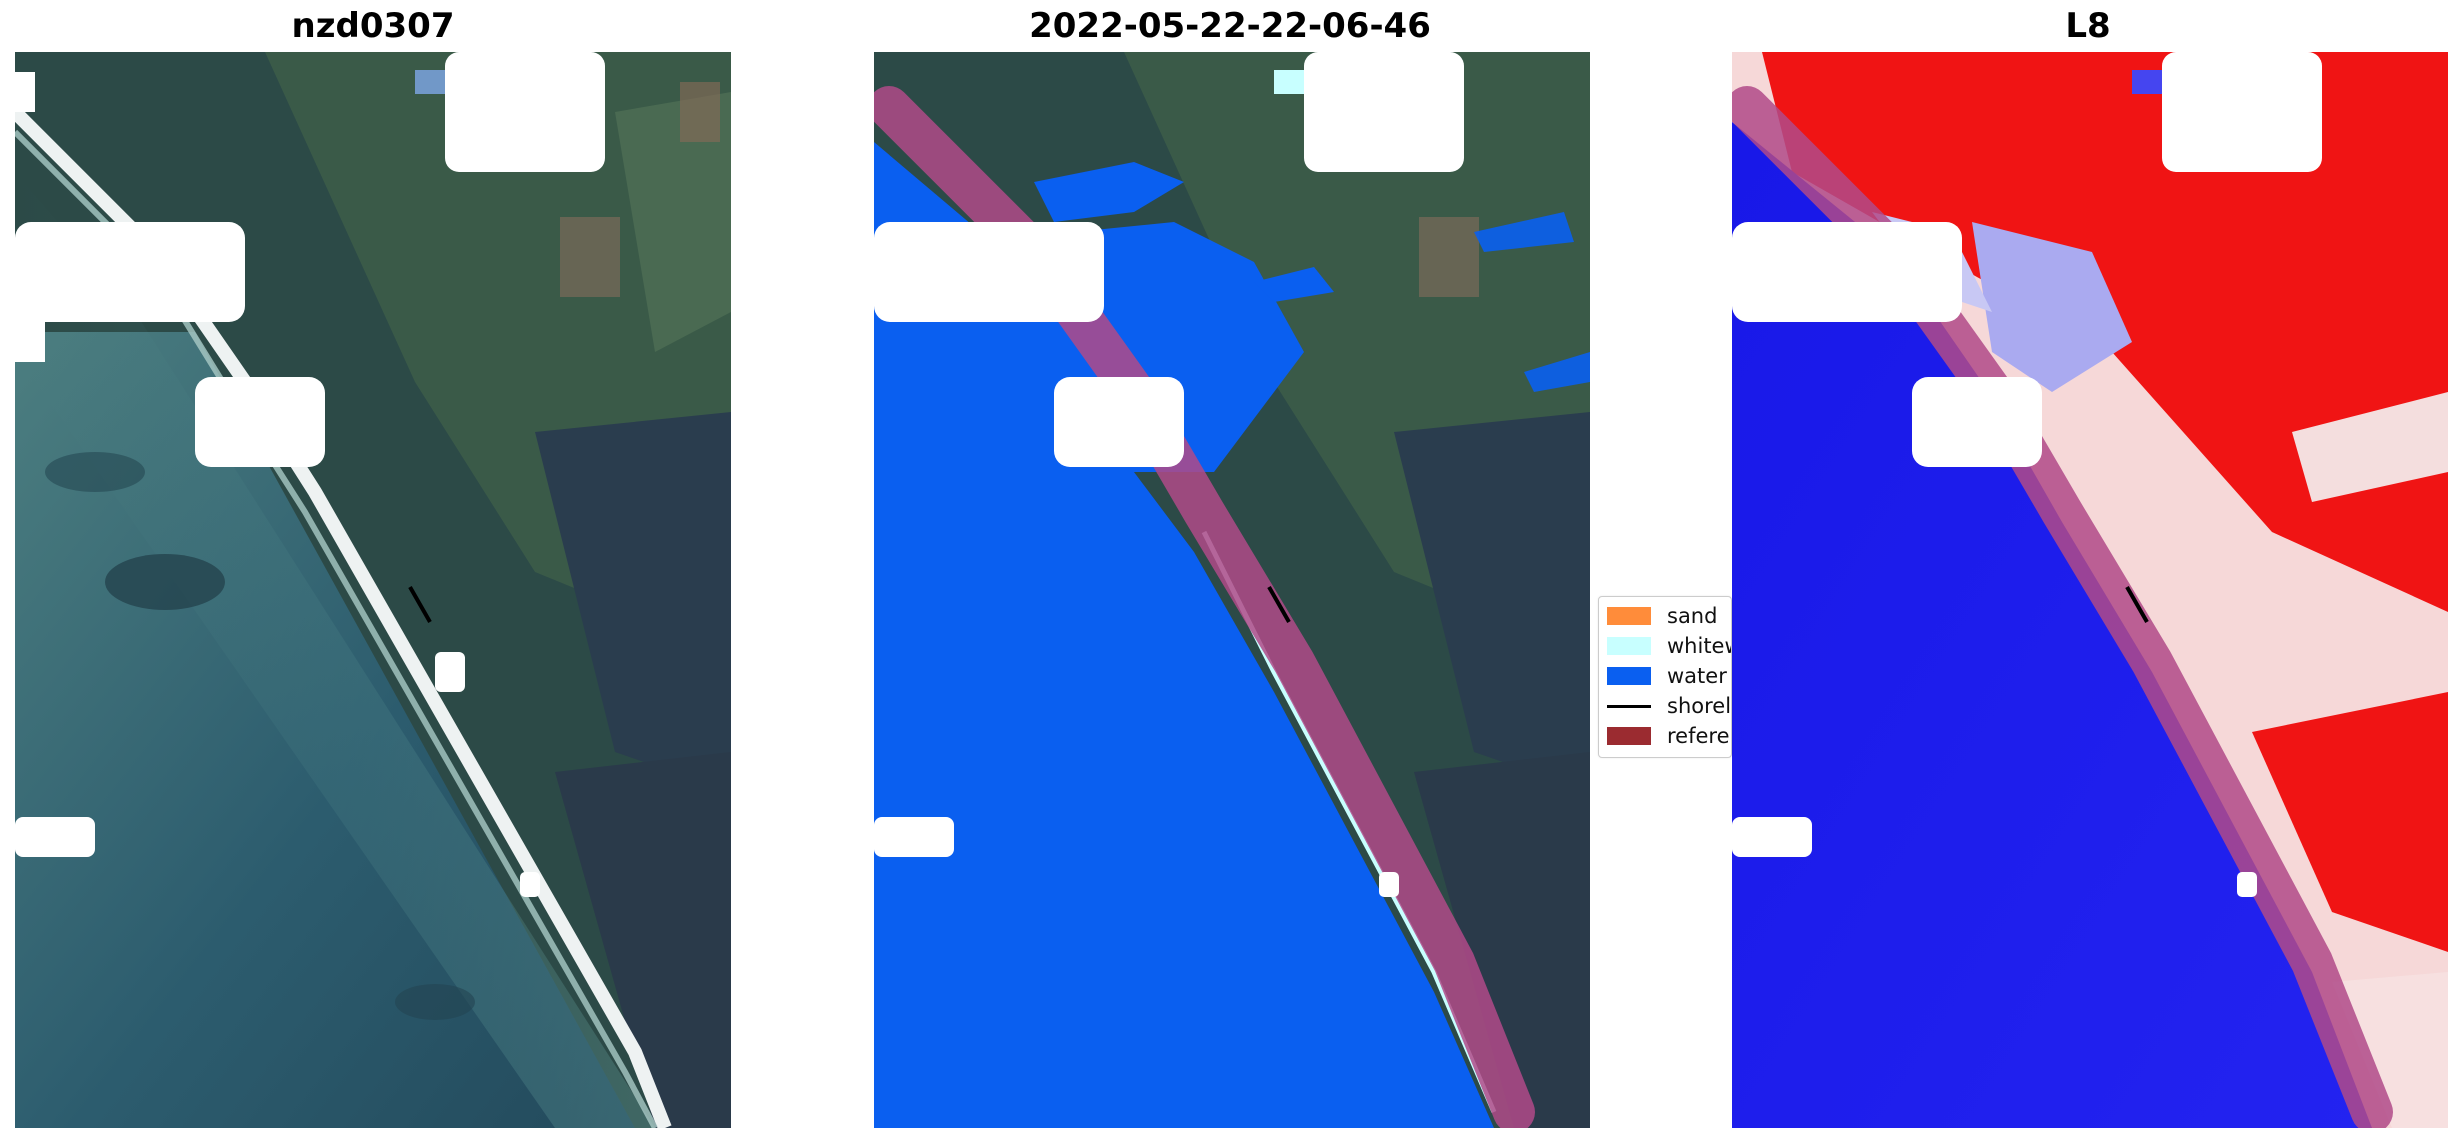 The height and width of the screenshot is (1142, 2460). Describe the element at coordinates (1629, 706) in the screenshot. I see `shoreline-line-swatch` at that location.